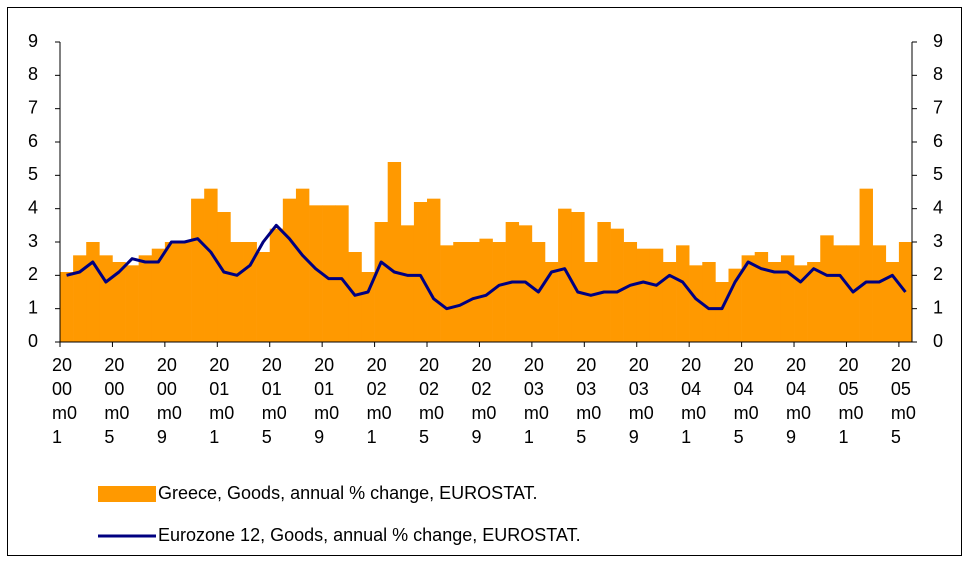 This screenshot has width=969, height=563. Describe the element at coordinates (33, 41) in the screenshot. I see `y-tick-label: 9` at that location.